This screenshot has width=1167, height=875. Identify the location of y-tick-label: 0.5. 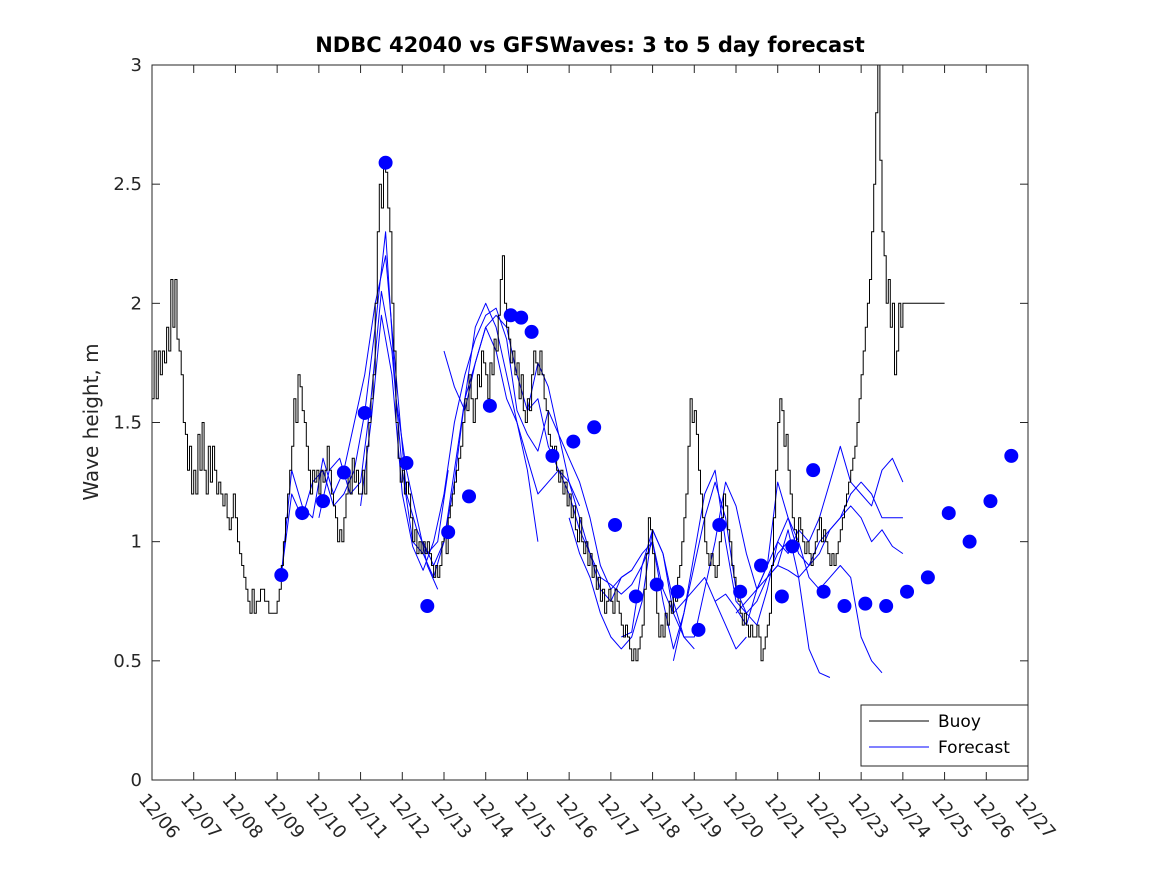
(127, 661).